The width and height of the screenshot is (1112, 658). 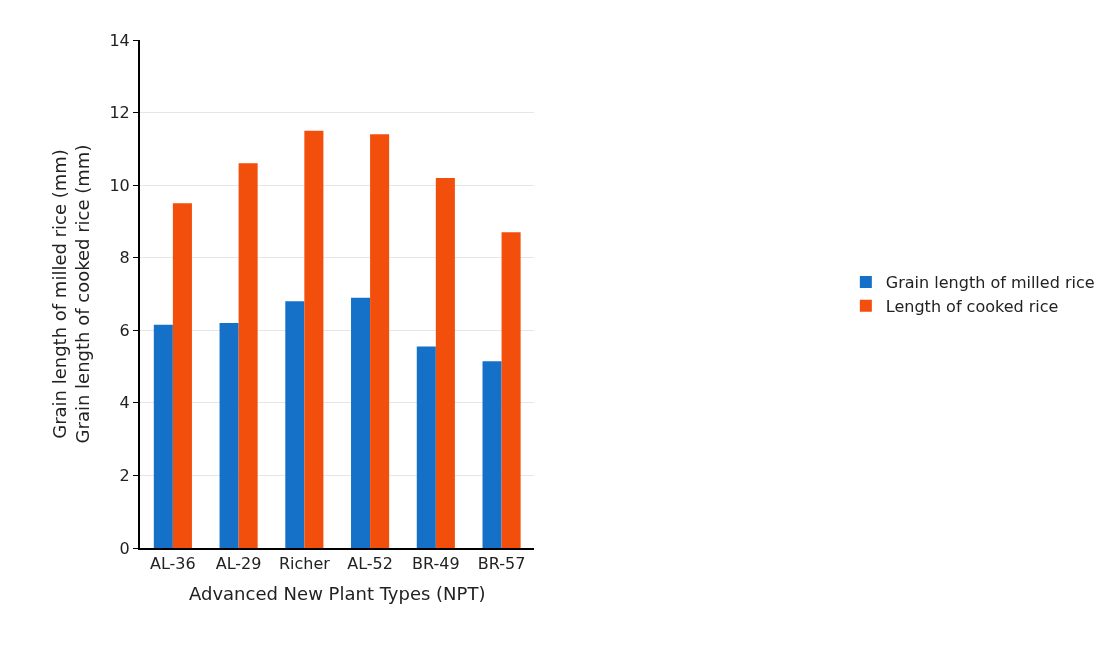 What do you see at coordinates (124, 403) in the screenshot?
I see `y-tick-label: 4` at bounding box center [124, 403].